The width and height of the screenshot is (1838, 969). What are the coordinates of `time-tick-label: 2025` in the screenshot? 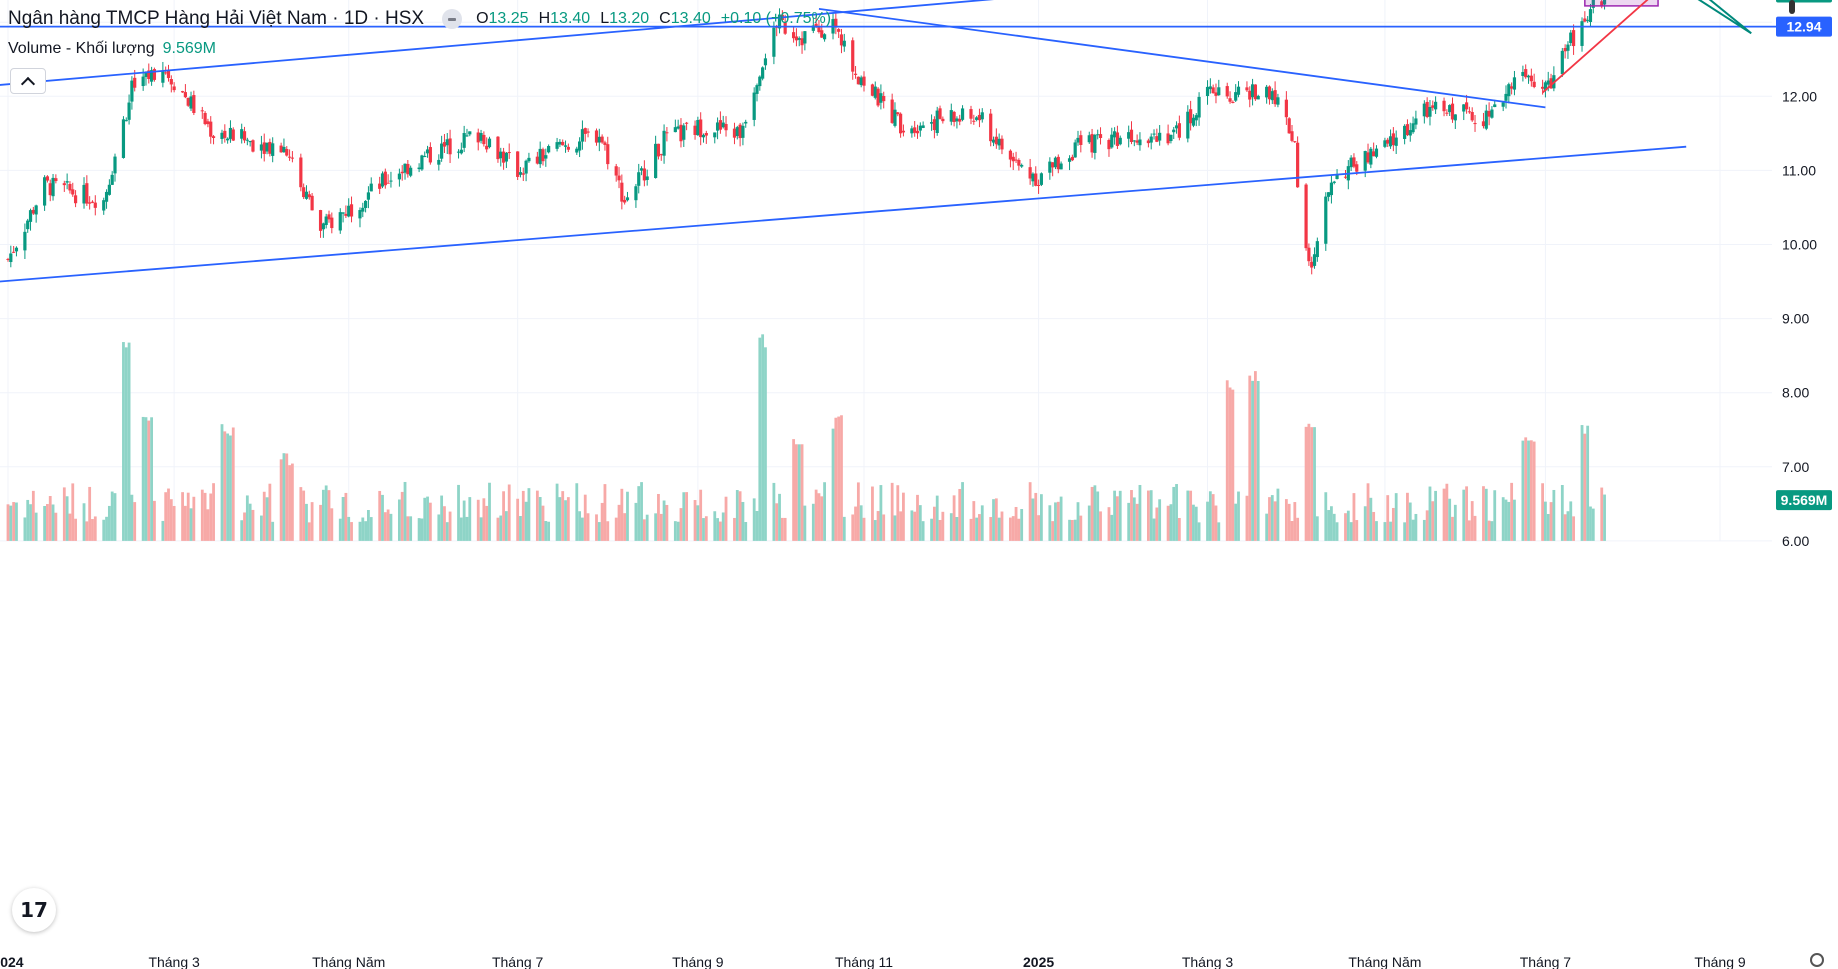 It's located at (1038, 961).